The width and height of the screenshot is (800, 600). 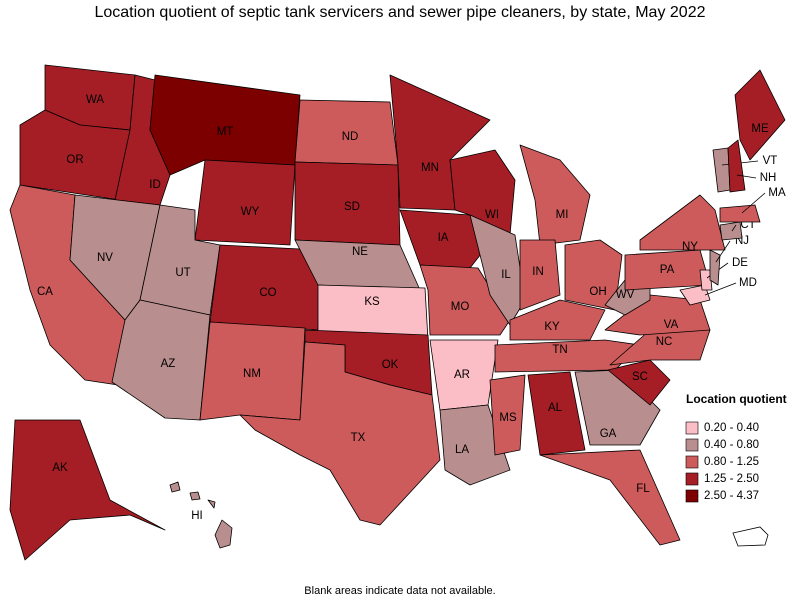 What do you see at coordinates (731, 479) in the screenshot?
I see `legend-label: 1.25 - 2.50` at bounding box center [731, 479].